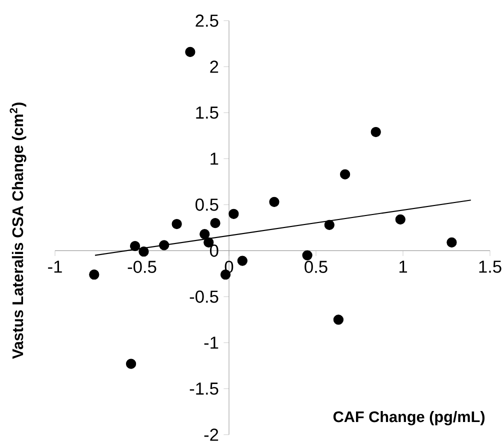 This screenshot has height=442, width=504. Describe the element at coordinates (214, 250) in the screenshot. I see `y-tick-label: 0` at that location.